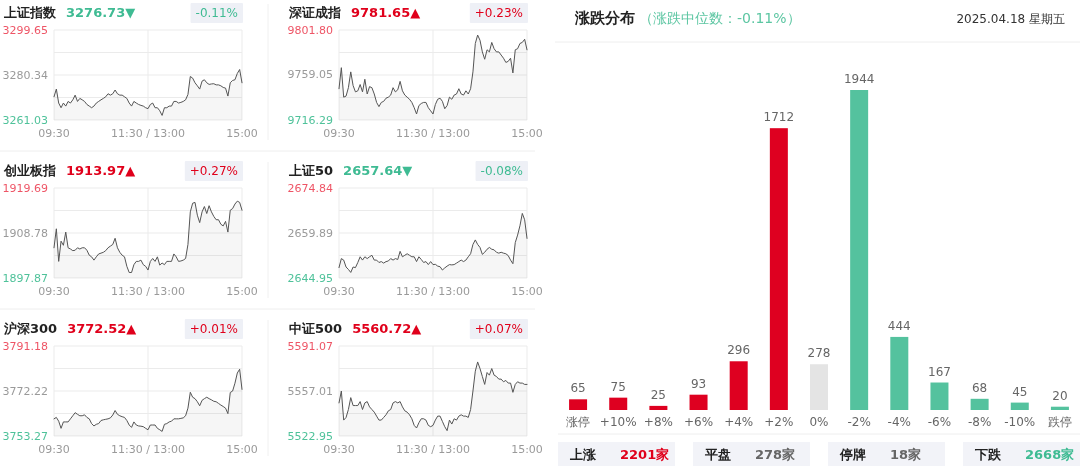  Describe the element at coordinates (386, 12) in the screenshot. I see `chart-subtitle: 9781.65▲` at that location.